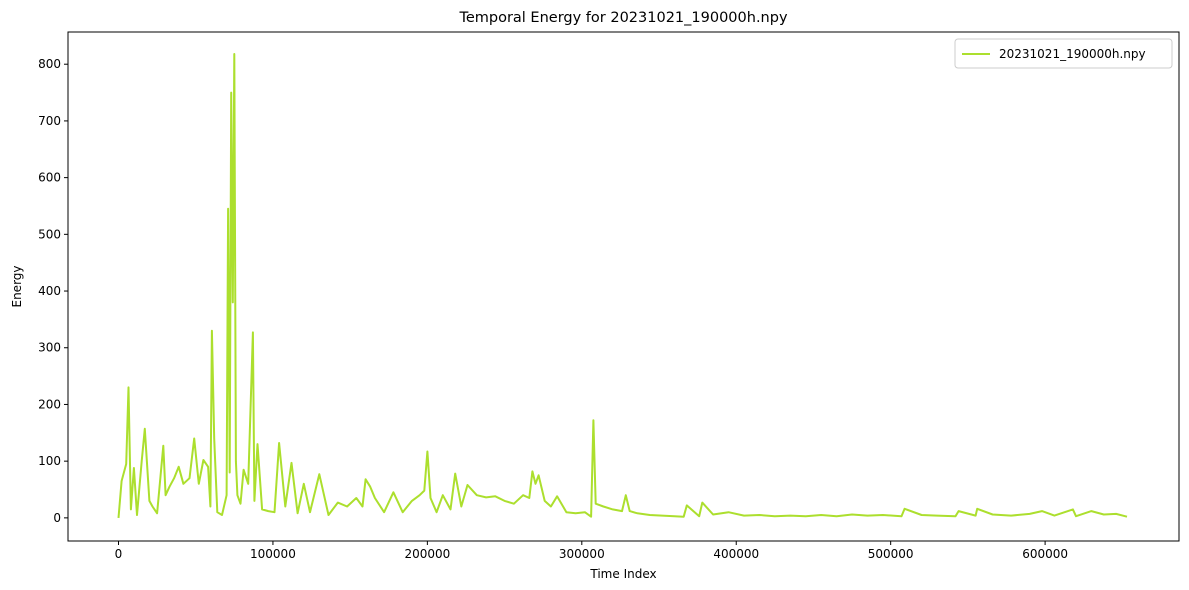 The image size is (1189, 590). What do you see at coordinates (49, 404) in the screenshot?
I see `y-tick-label: 200` at bounding box center [49, 404].